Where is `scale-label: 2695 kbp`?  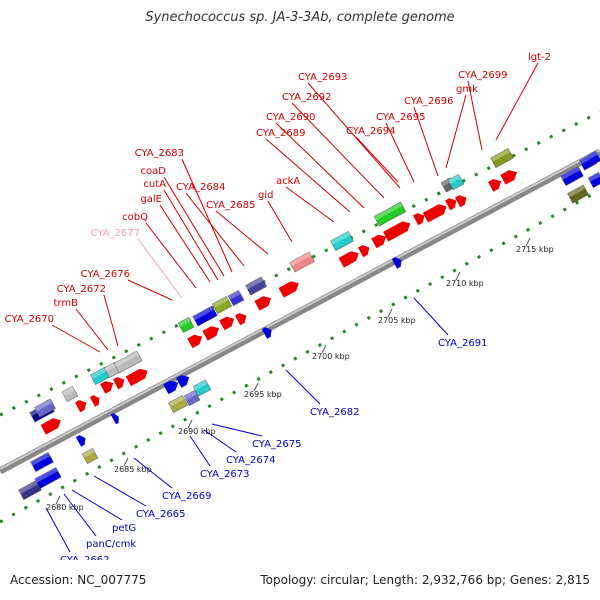 scale-label: 2695 kbp is located at coordinates (263, 394).